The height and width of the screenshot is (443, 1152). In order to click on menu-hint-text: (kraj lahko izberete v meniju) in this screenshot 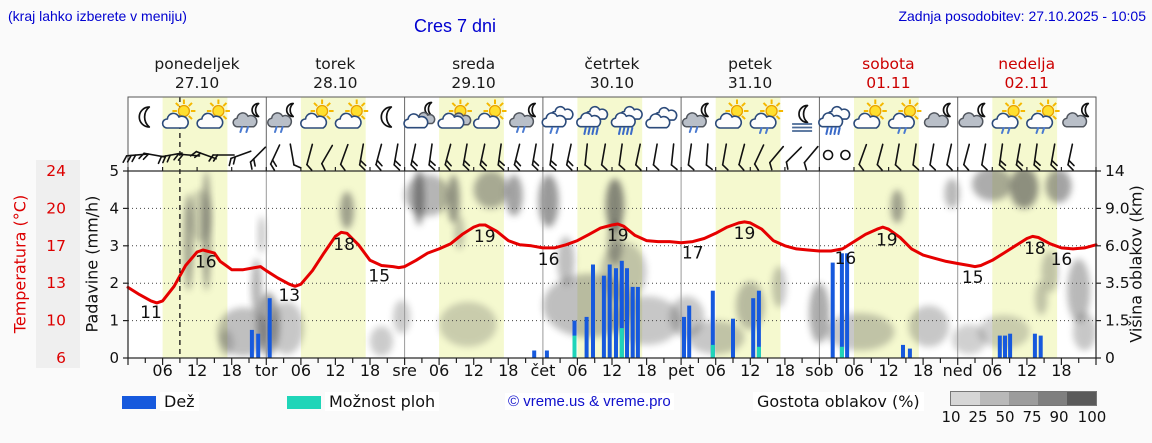, I will do `click(97, 16)`.